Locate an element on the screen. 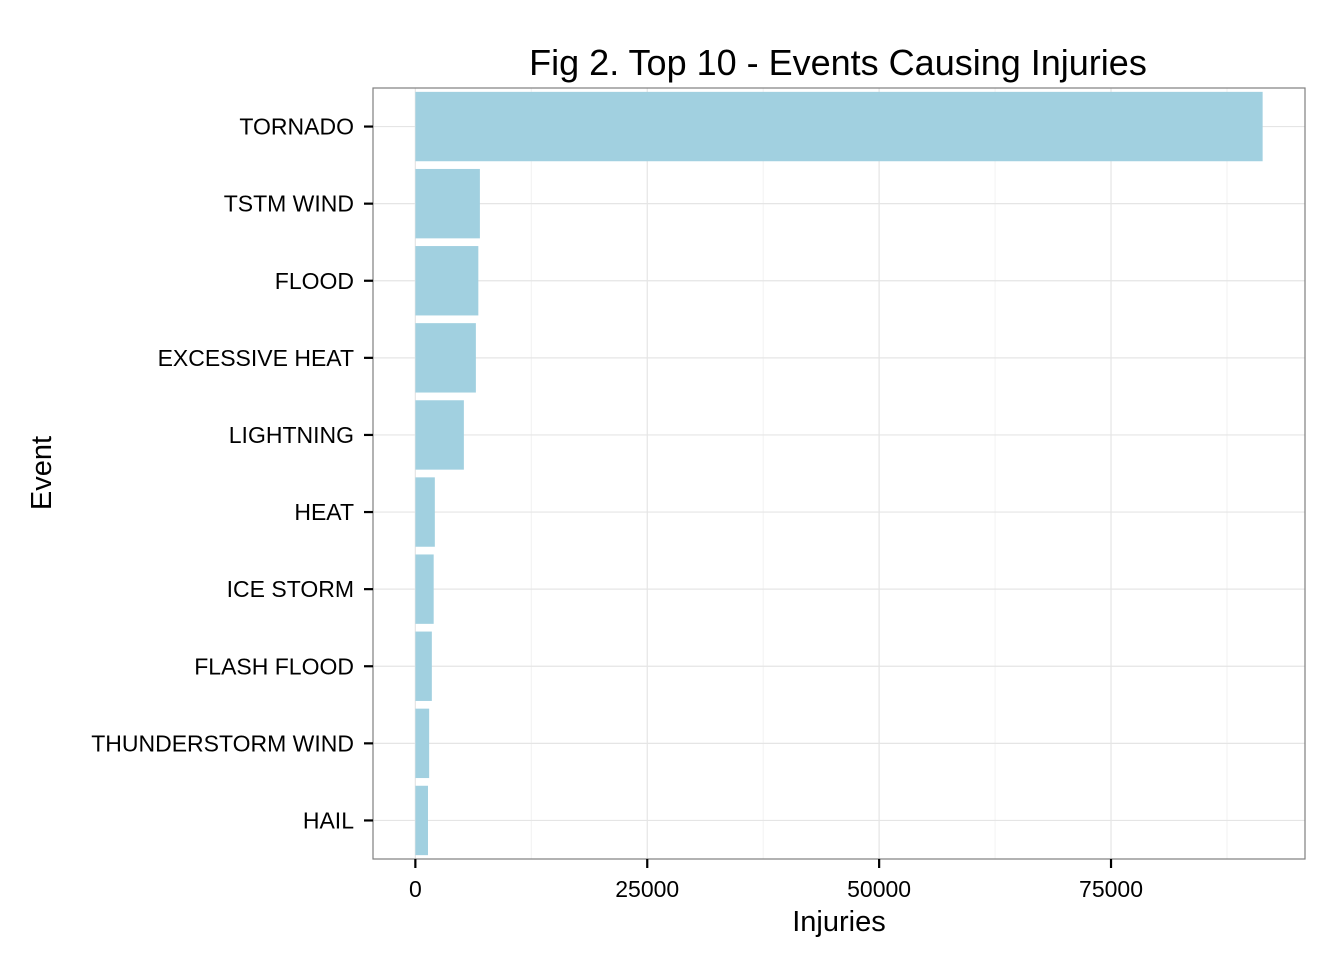 The width and height of the screenshot is (1344, 960). bar-thunderstorm-wind is located at coordinates (422, 743).